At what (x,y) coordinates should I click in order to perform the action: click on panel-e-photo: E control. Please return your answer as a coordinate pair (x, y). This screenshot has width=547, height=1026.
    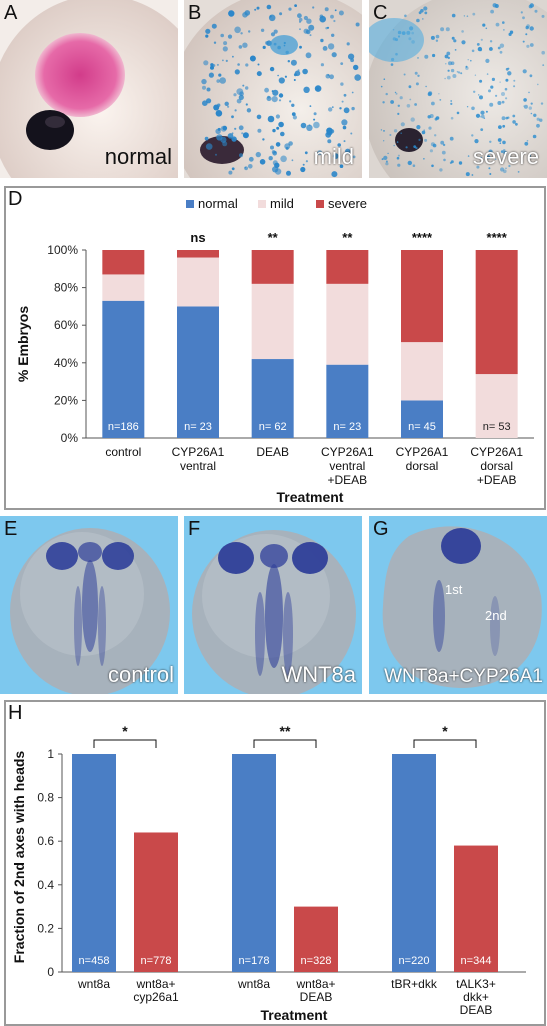
    Looking at the image, I should click on (89, 605).